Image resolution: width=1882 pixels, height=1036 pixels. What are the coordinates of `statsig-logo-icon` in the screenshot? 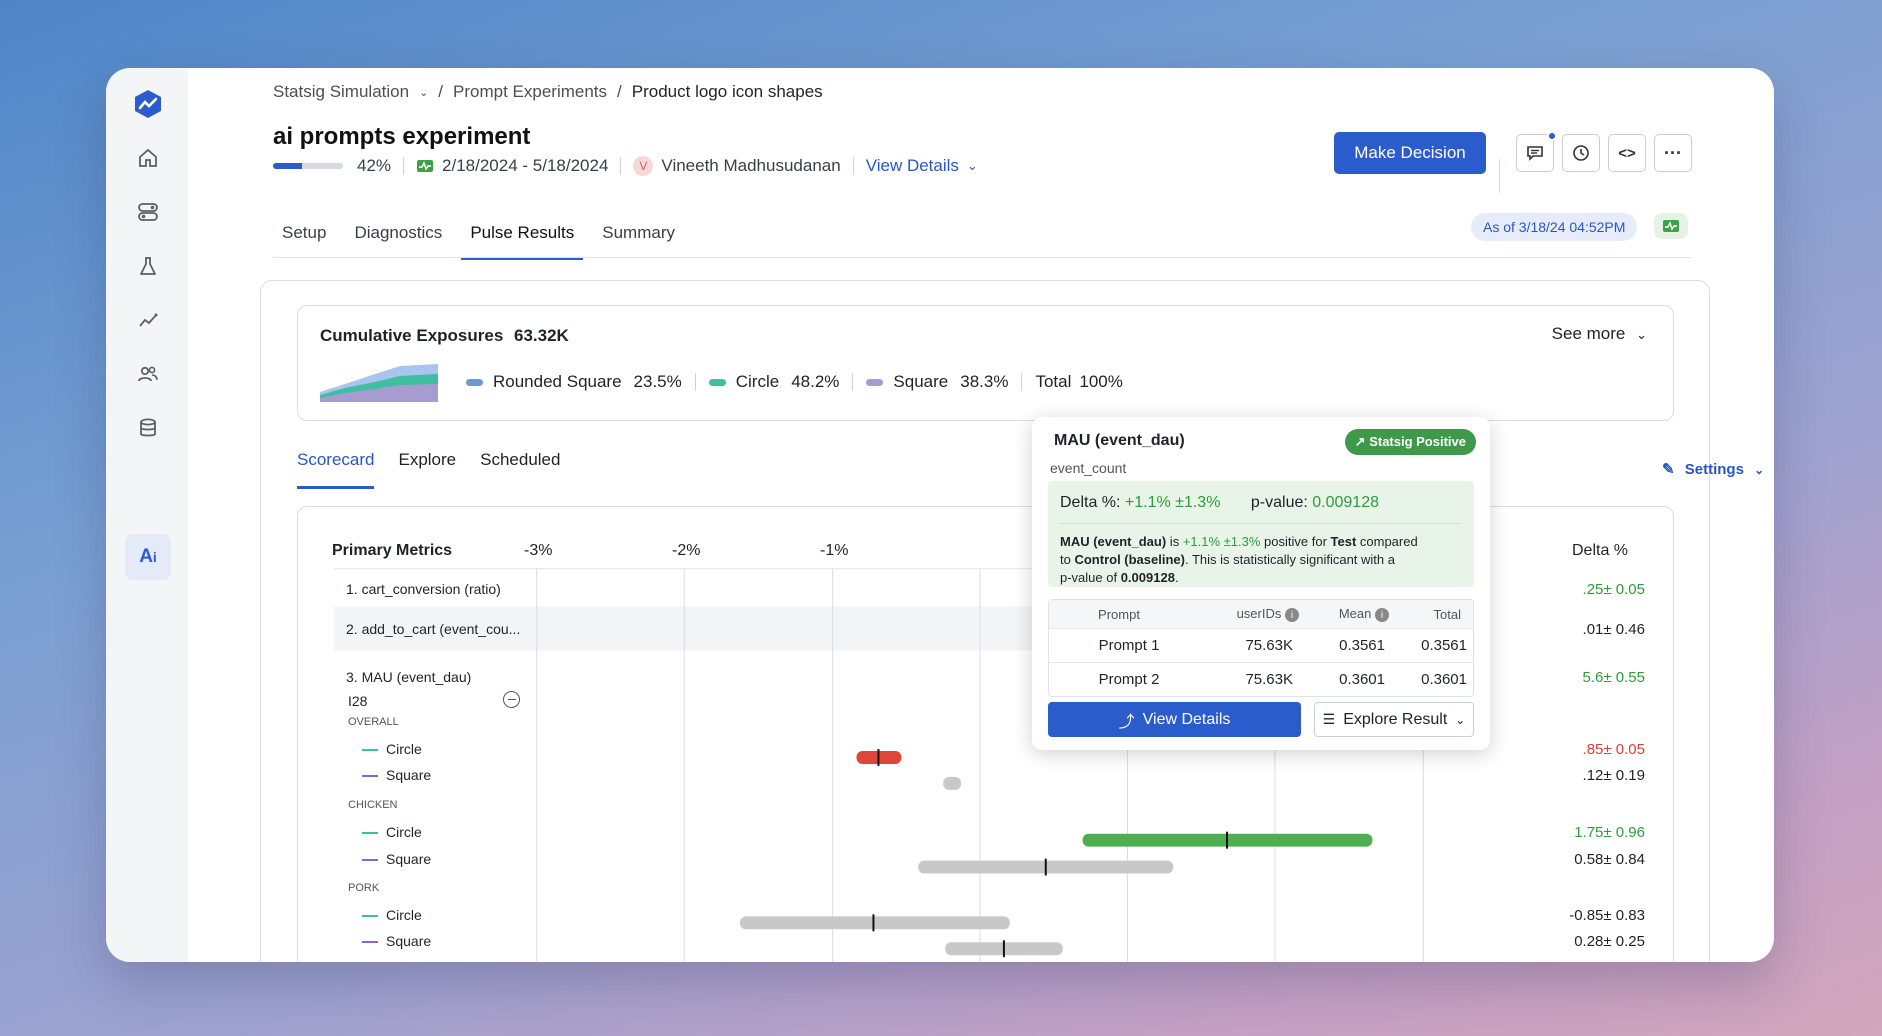 It's located at (148, 104).